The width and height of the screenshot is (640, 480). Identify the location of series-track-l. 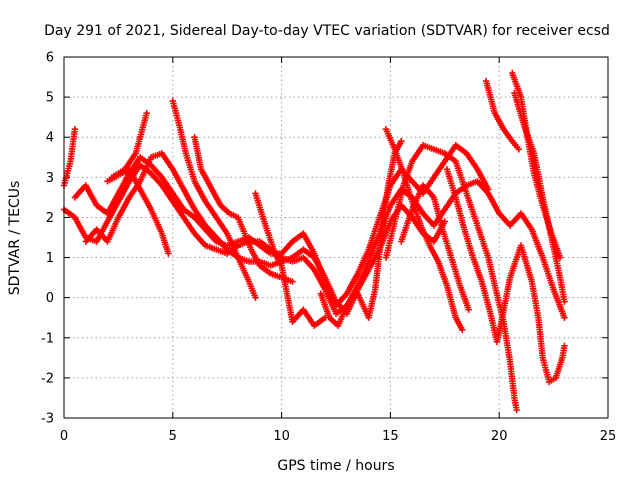
(435, 247).